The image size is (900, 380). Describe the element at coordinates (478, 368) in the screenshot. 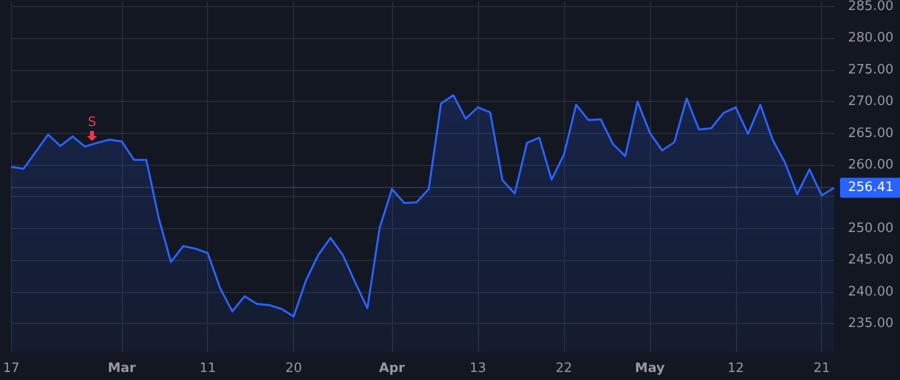

I see `x-tick-label: 13` at that location.